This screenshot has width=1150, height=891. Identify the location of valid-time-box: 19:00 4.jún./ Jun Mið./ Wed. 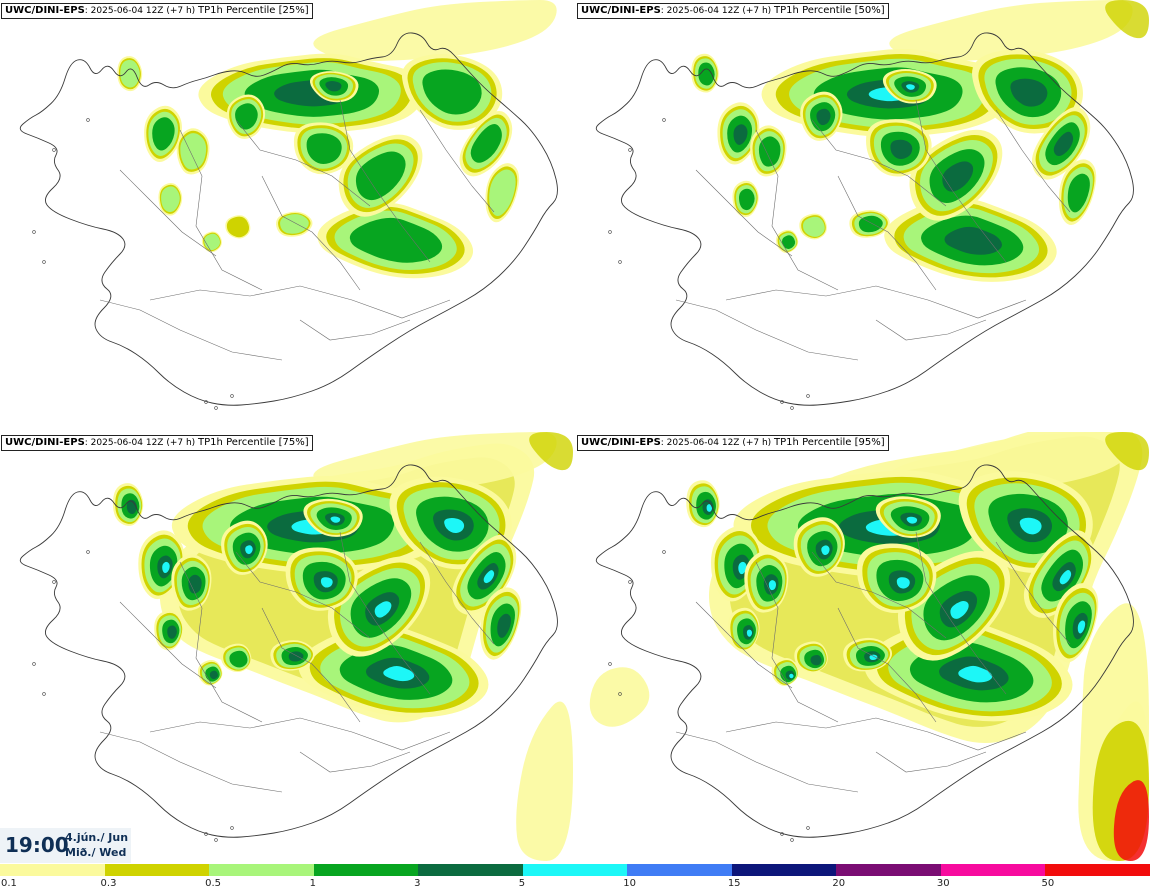
(65, 845).